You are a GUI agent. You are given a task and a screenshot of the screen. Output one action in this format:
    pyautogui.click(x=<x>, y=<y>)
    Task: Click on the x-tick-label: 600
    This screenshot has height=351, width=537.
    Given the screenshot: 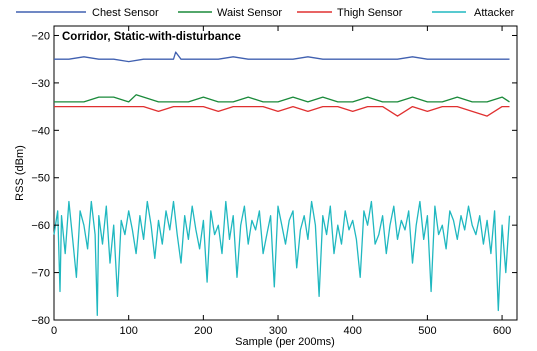 What is the action you would take?
    pyautogui.click(x=502, y=331)
    